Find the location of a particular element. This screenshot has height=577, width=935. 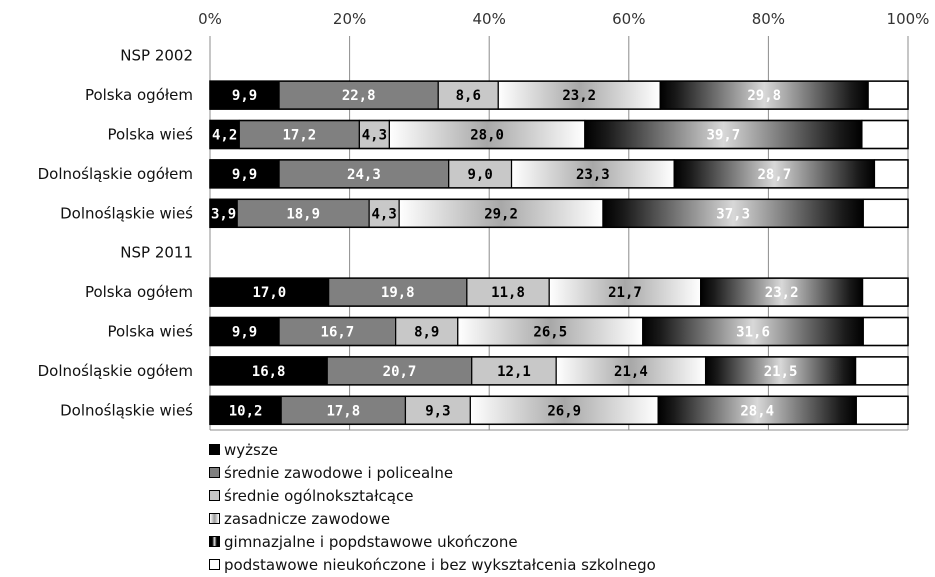

data-label: 37,3 is located at coordinates (733, 214).